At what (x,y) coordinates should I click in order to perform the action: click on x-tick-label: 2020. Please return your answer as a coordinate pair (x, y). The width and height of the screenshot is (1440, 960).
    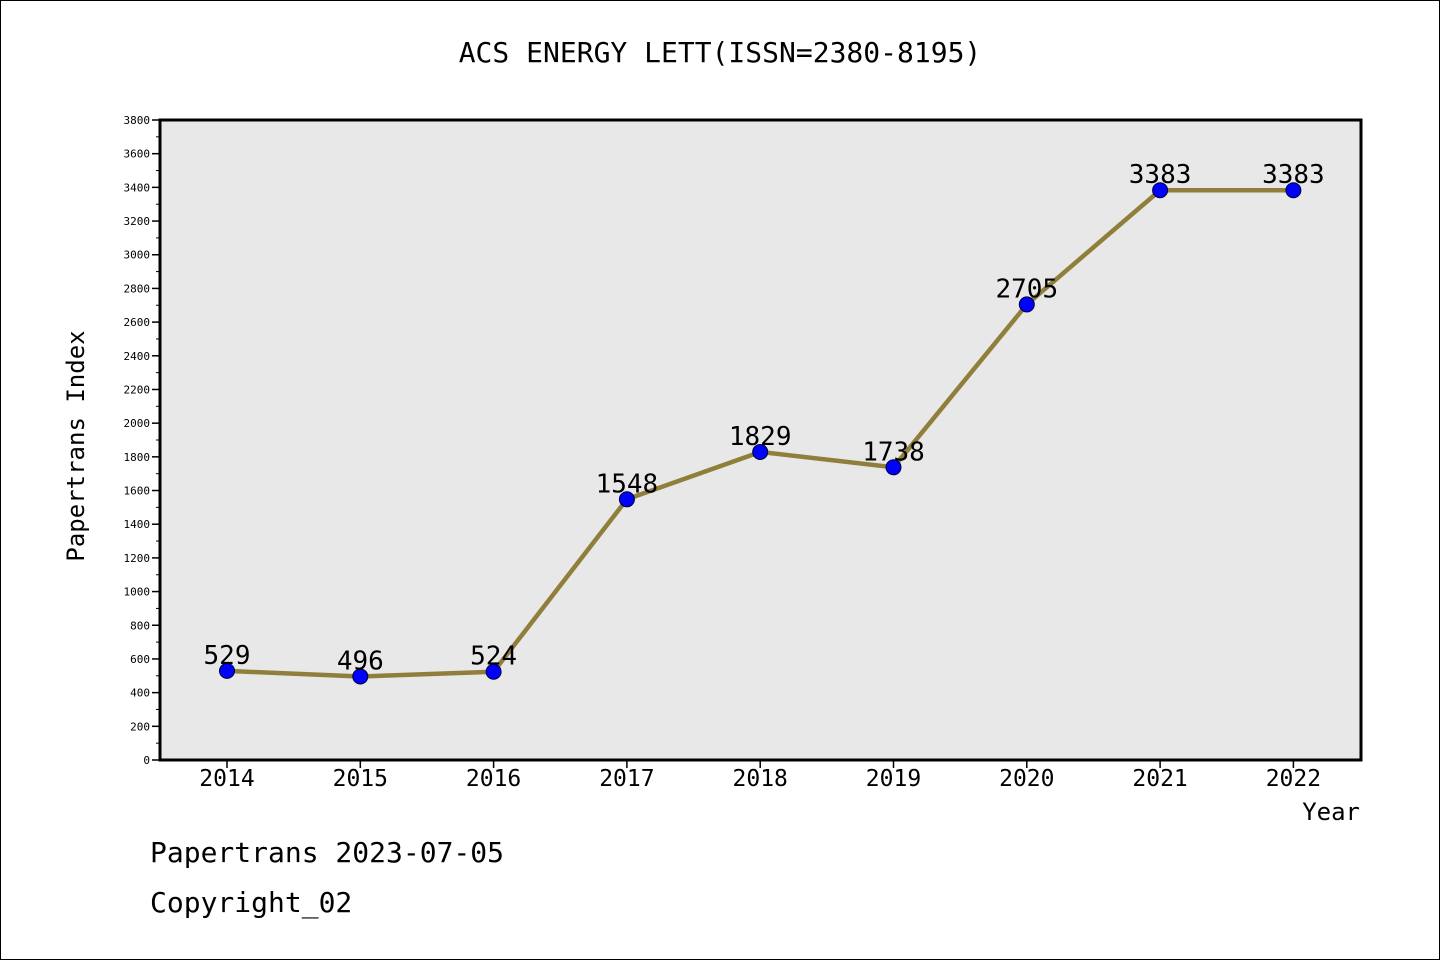
    Looking at the image, I should click on (1026, 779).